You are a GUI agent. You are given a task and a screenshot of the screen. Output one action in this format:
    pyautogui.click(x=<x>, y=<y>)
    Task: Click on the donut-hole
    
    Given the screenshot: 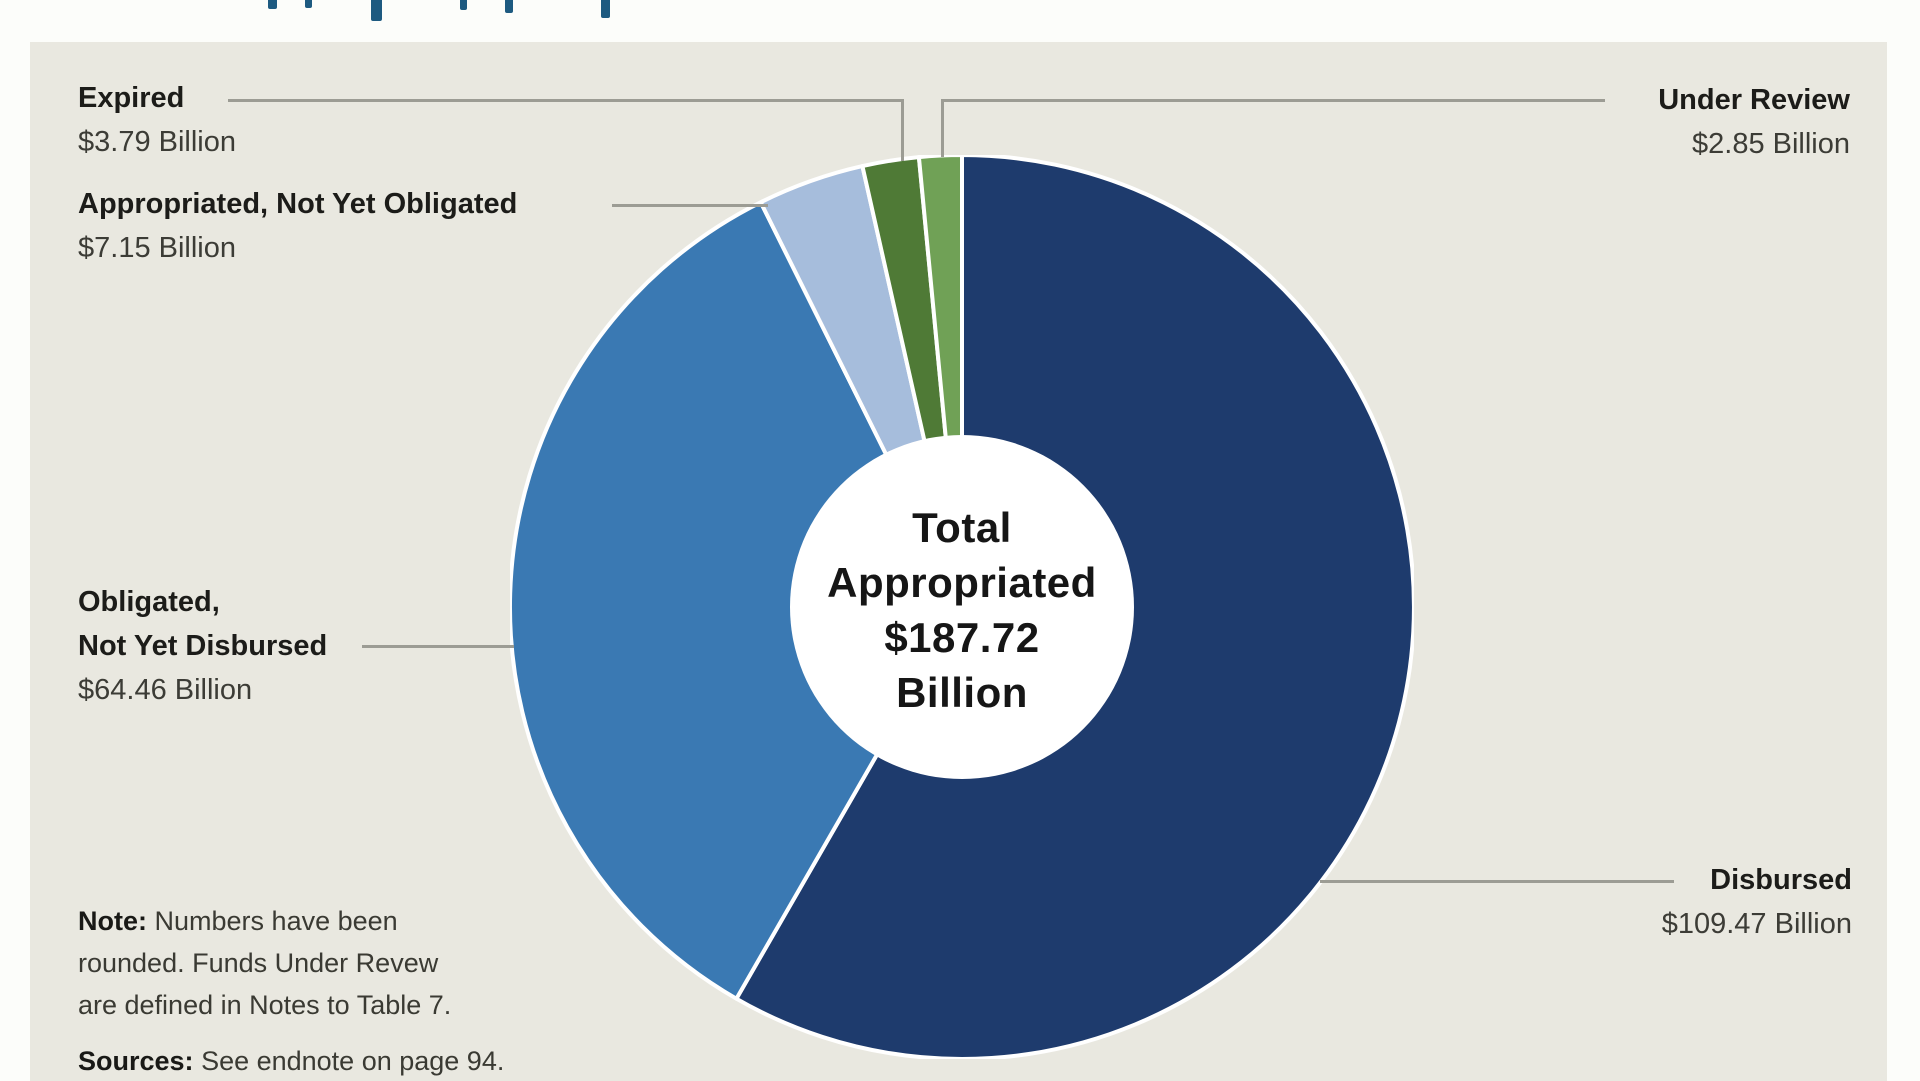 What is the action you would take?
    pyautogui.click(x=962, y=607)
    